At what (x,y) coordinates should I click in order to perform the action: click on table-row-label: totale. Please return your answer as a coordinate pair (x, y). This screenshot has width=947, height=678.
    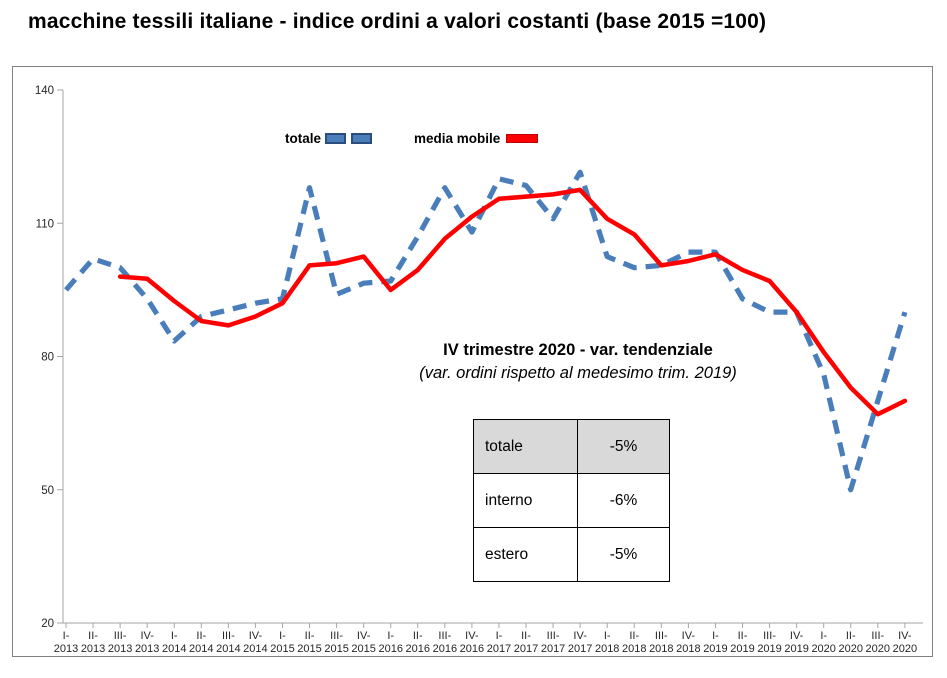
    Looking at the image, I should click on (525, 446).